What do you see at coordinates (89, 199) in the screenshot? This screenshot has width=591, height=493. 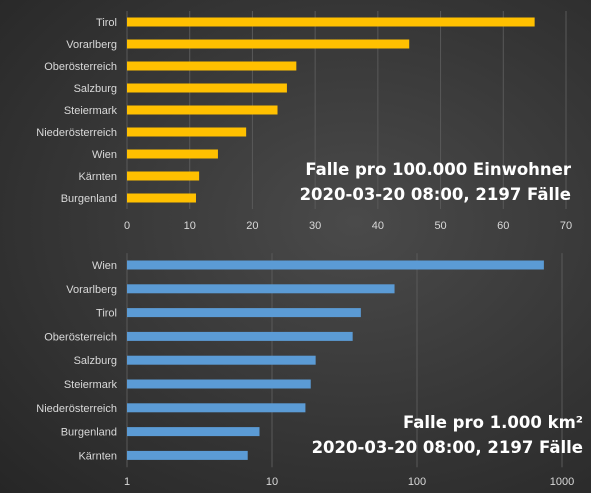 I see `chart1-category-label: Burgenland` at bounding box center [89, 199].